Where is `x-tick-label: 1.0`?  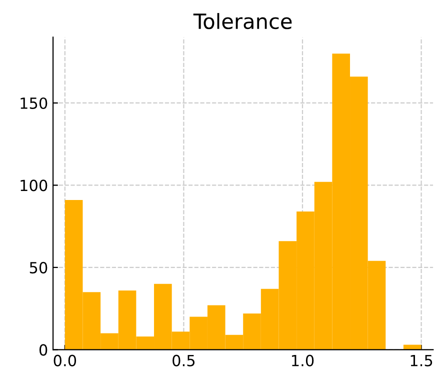 x-tick-label: 1.0 is located at coordinates (303, 360).